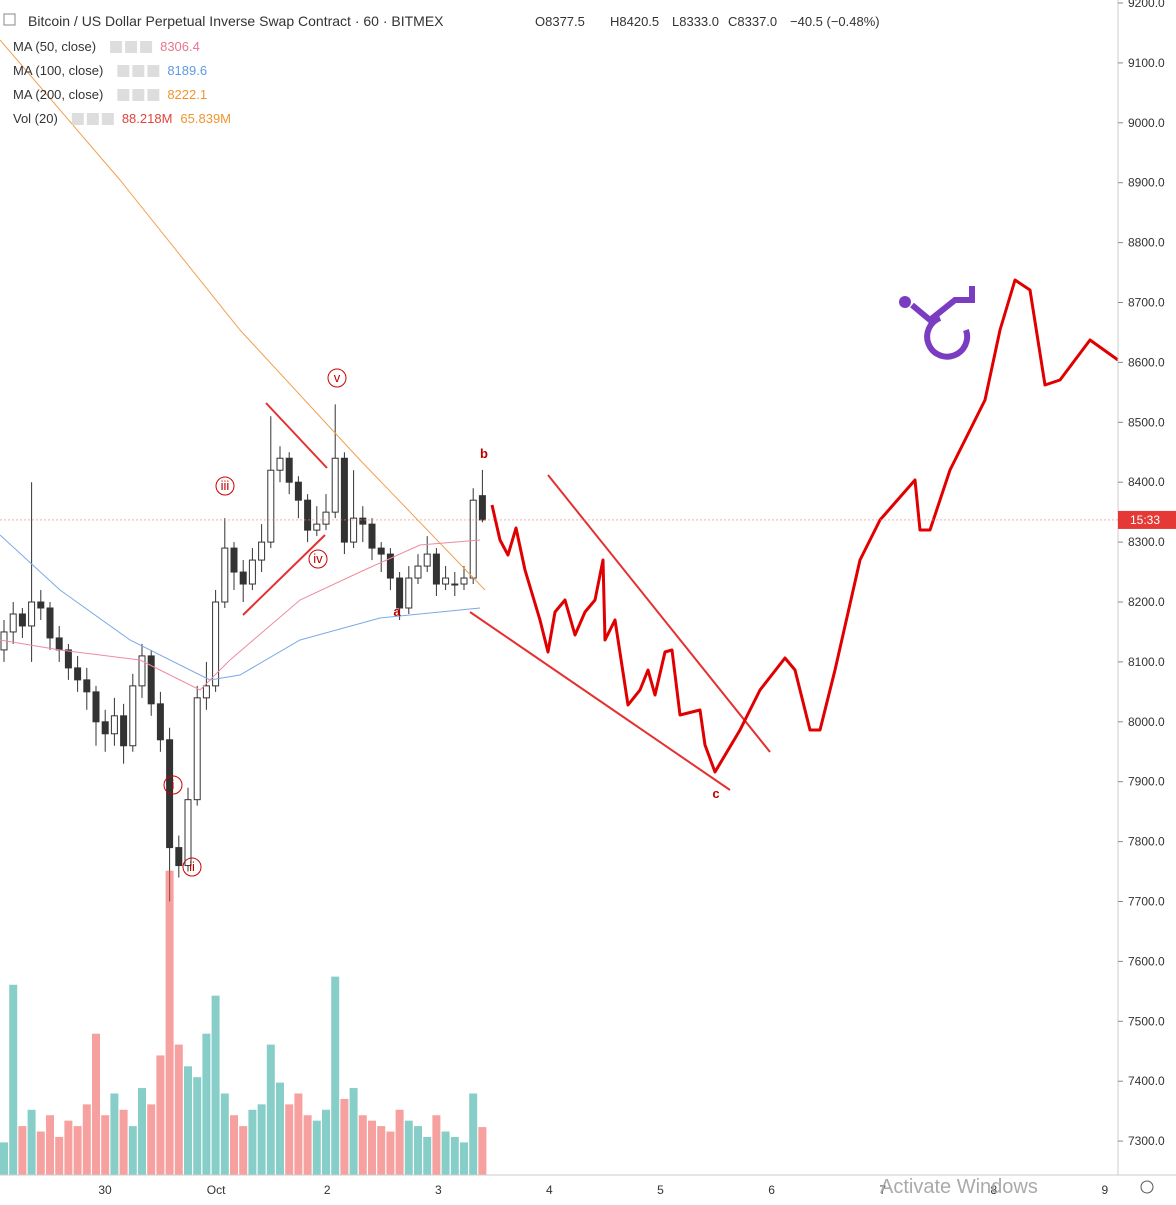 The image size is (1176, 1205). Describe the element at coordinates (695, 21) in the screenshot. I see `ohlc-low: L8333.0` at that location.